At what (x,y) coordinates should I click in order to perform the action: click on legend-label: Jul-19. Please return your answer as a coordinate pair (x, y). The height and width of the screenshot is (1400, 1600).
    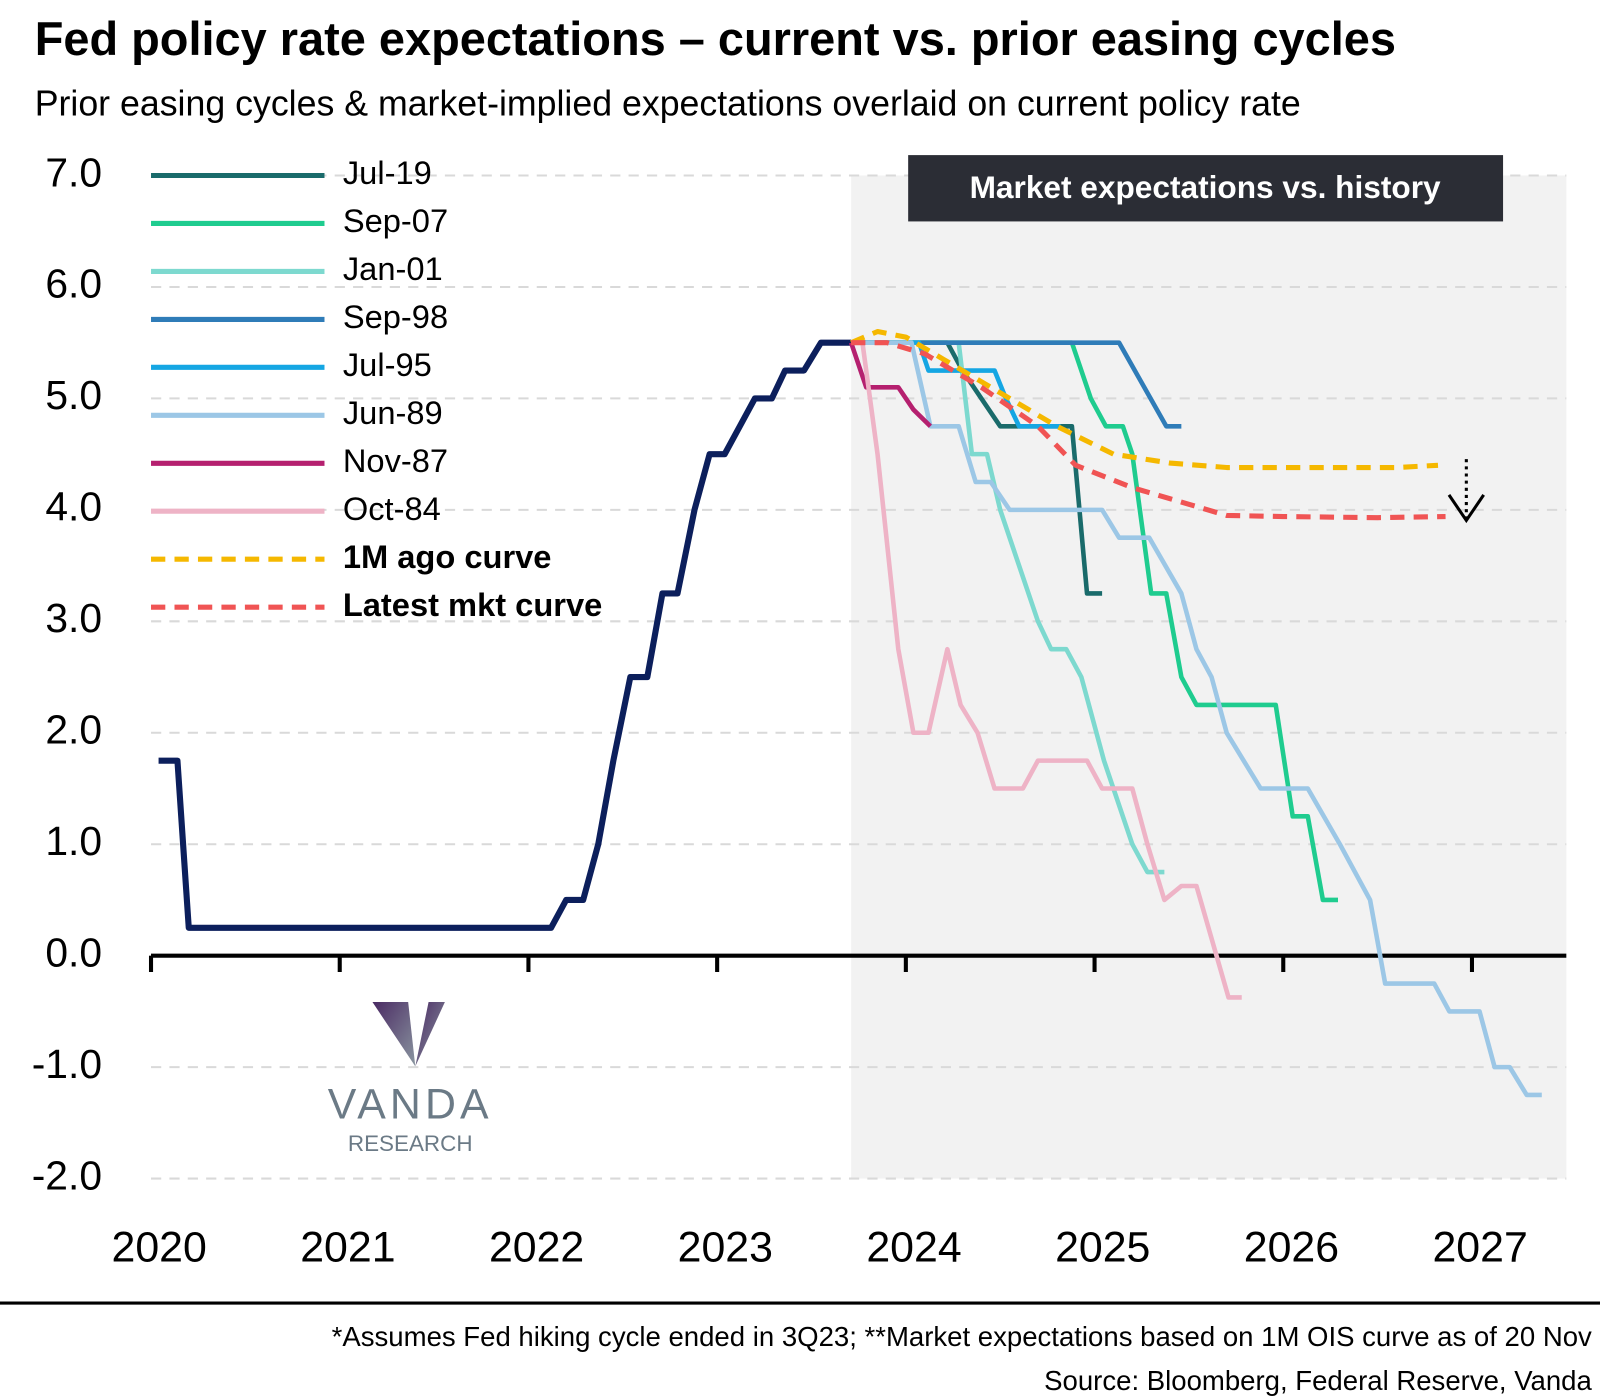
    Looking at the image, I should click on (387, 172).